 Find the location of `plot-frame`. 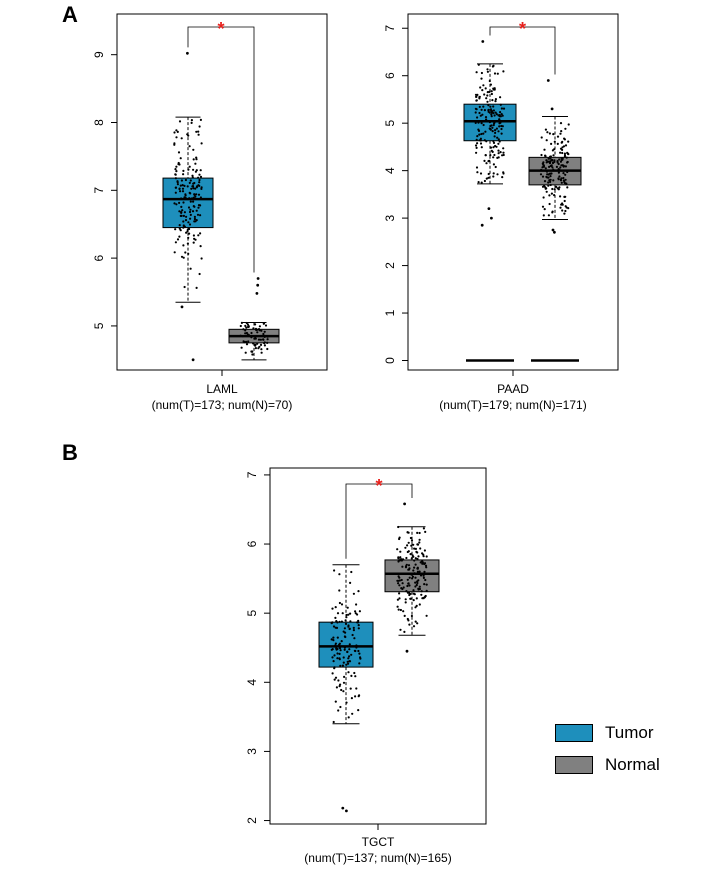

plot-frame is located at coordinates (378, 646).